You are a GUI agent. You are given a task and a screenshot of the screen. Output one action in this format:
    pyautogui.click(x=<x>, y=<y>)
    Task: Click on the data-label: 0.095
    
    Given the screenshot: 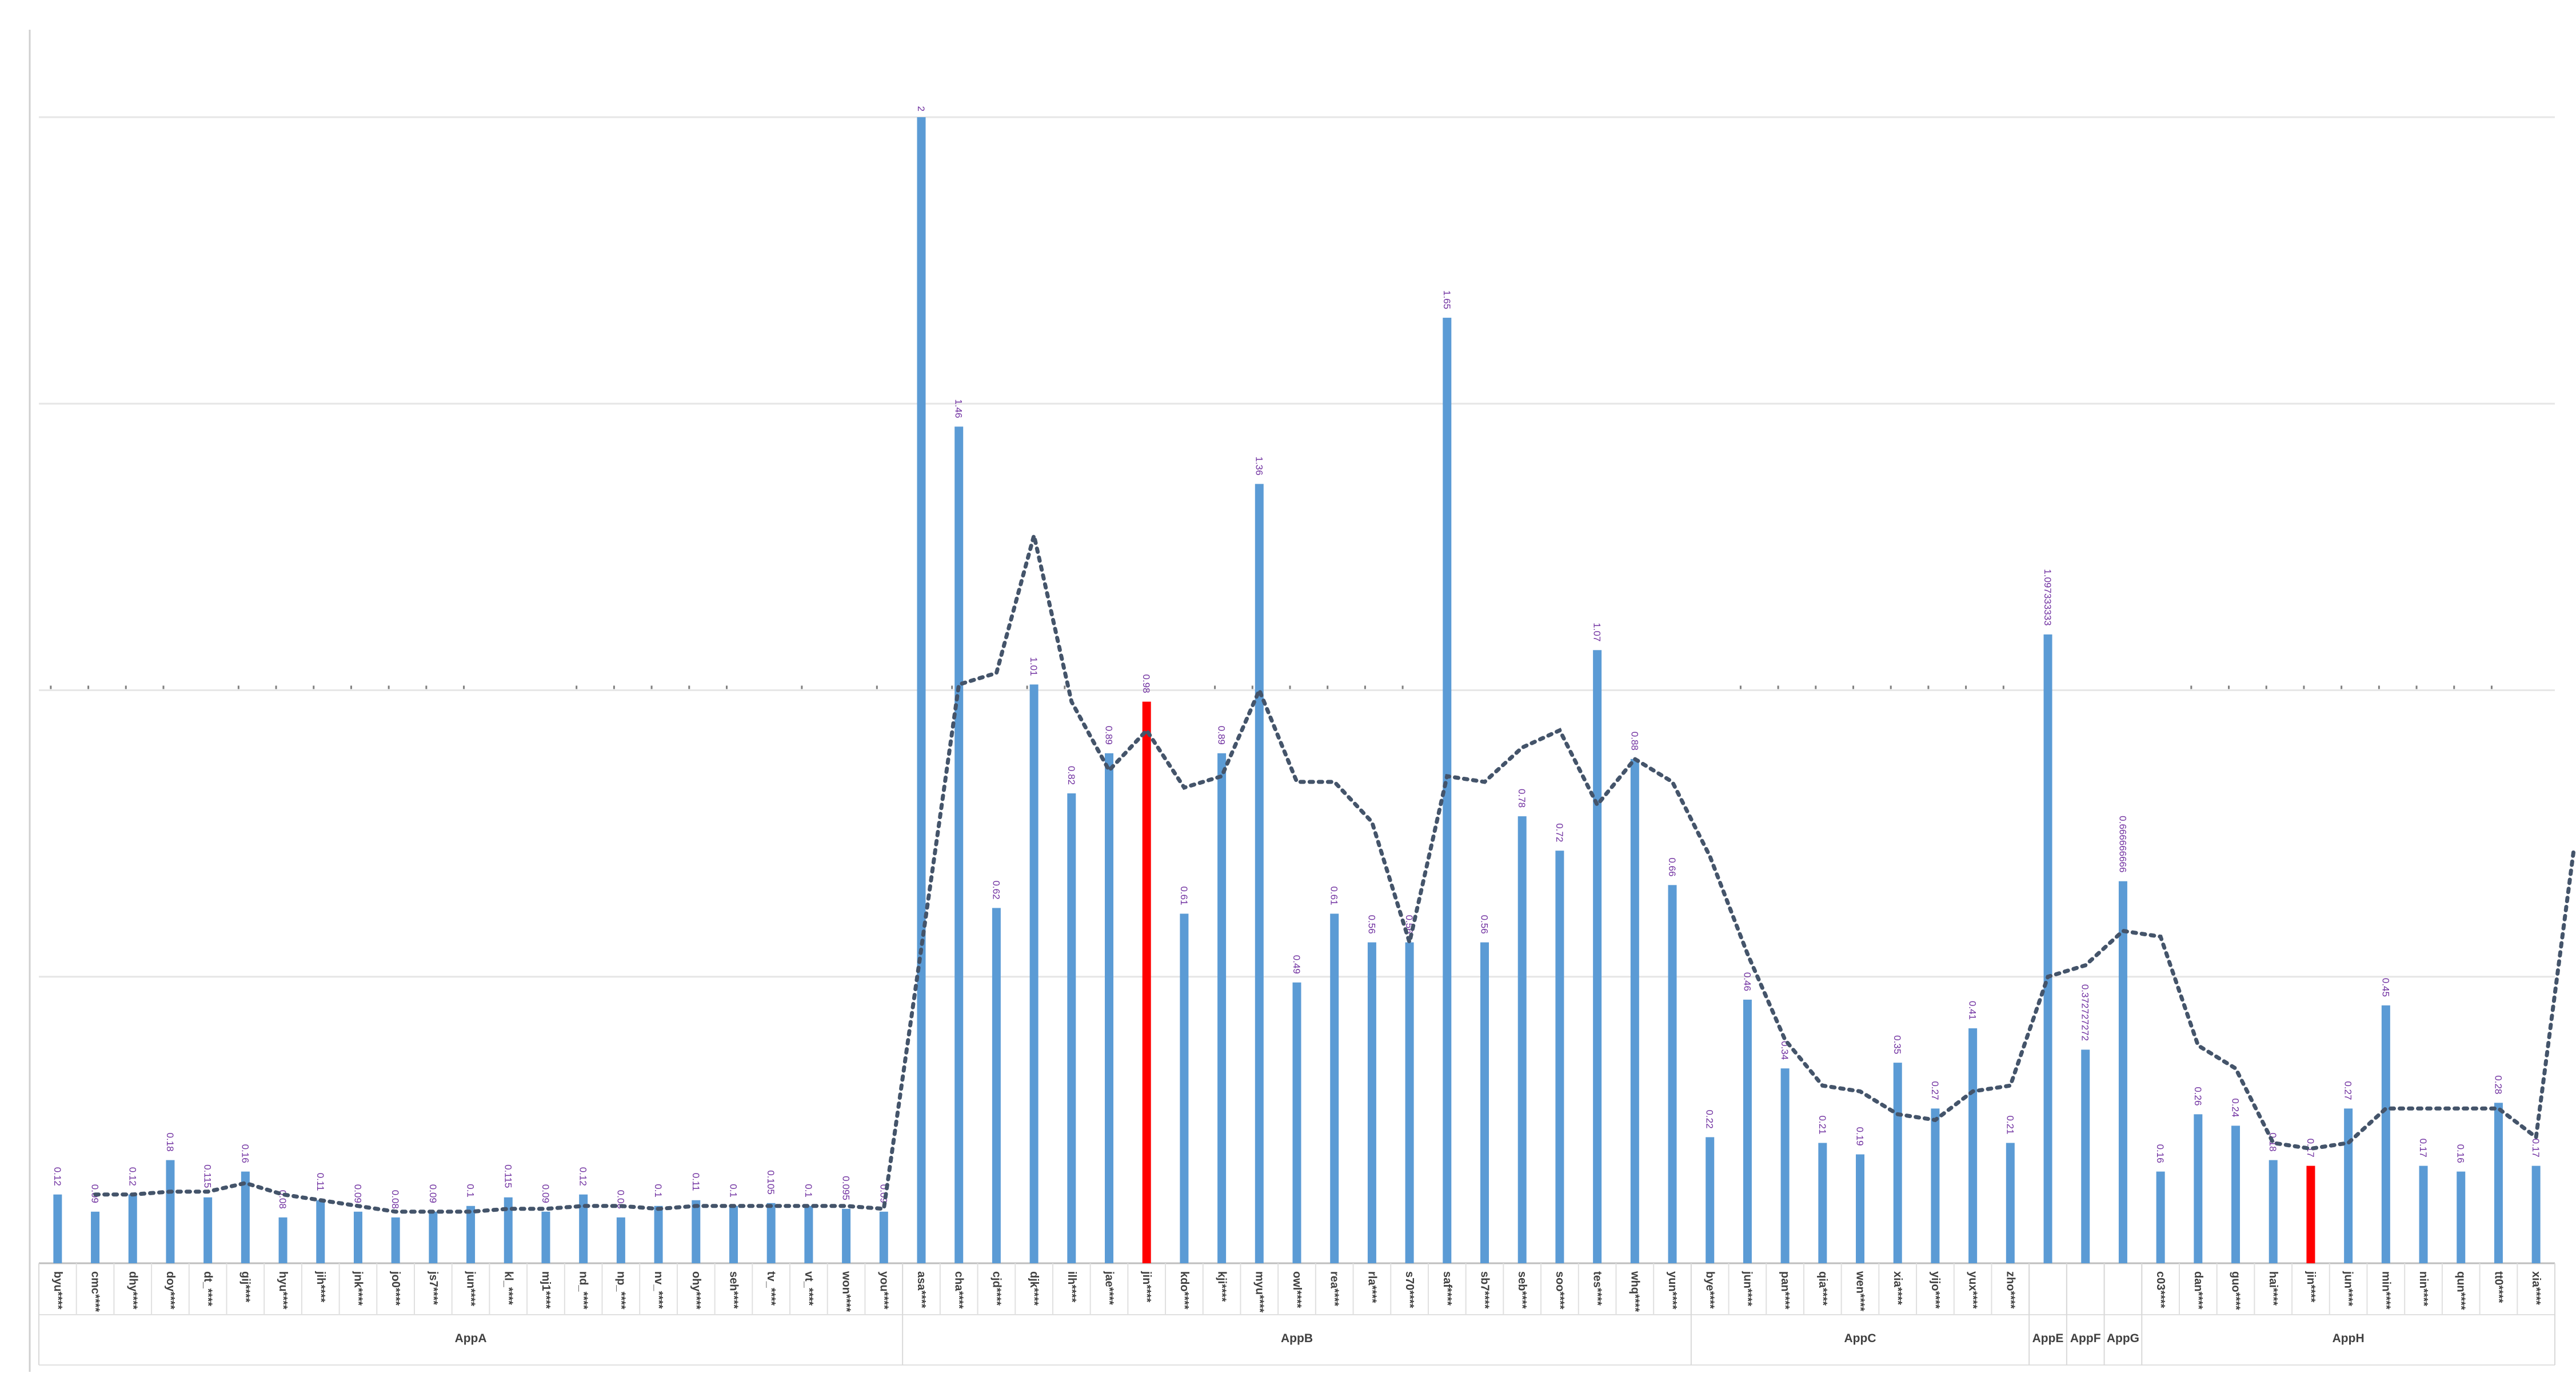 What is the action you would take?
    pyautogui.click(x=846, y=1188)
    